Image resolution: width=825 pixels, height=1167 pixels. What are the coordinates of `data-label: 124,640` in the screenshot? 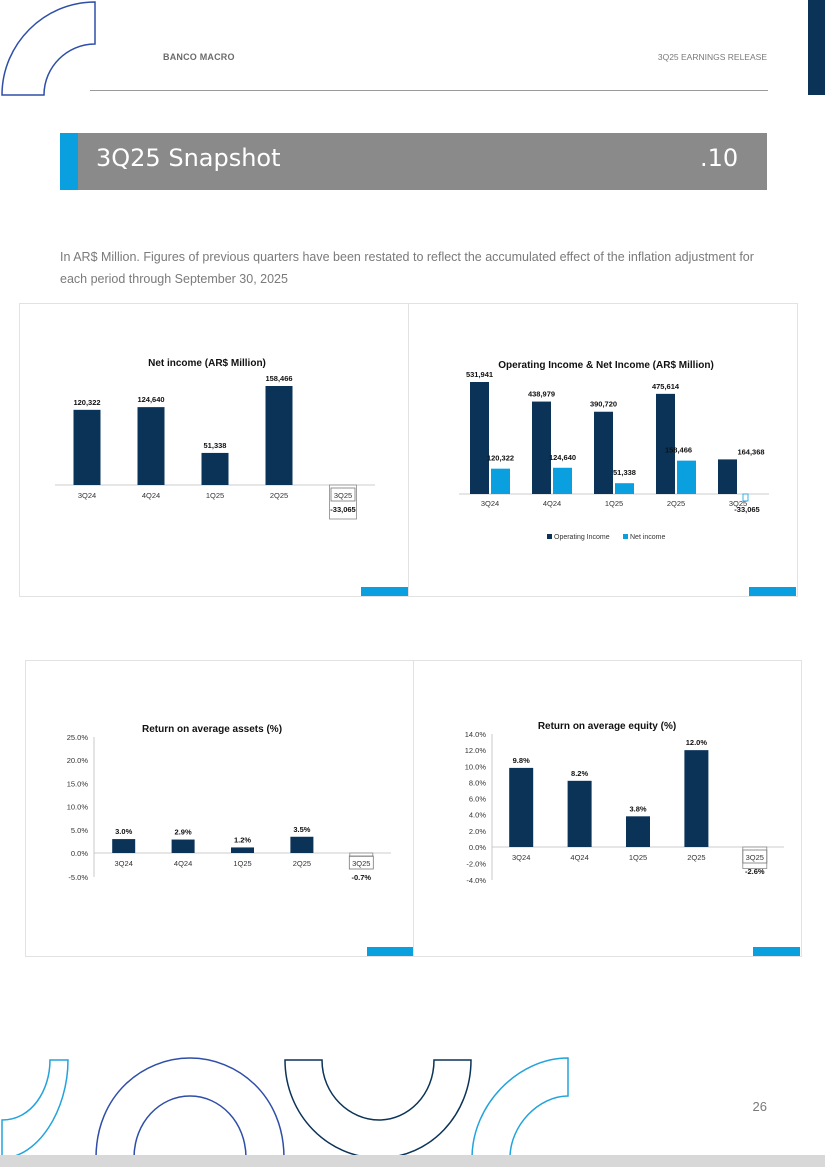 It's located at (562, 457).